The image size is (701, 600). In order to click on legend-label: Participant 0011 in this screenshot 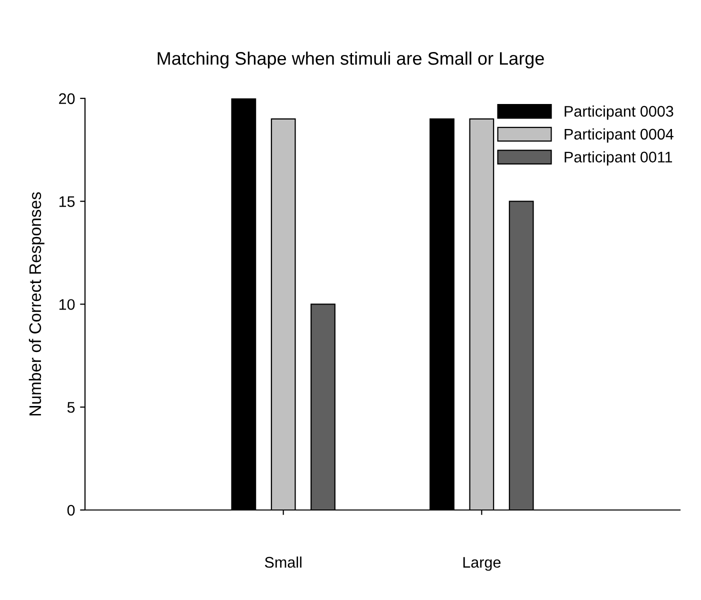, I will do `click(618, 158)`.